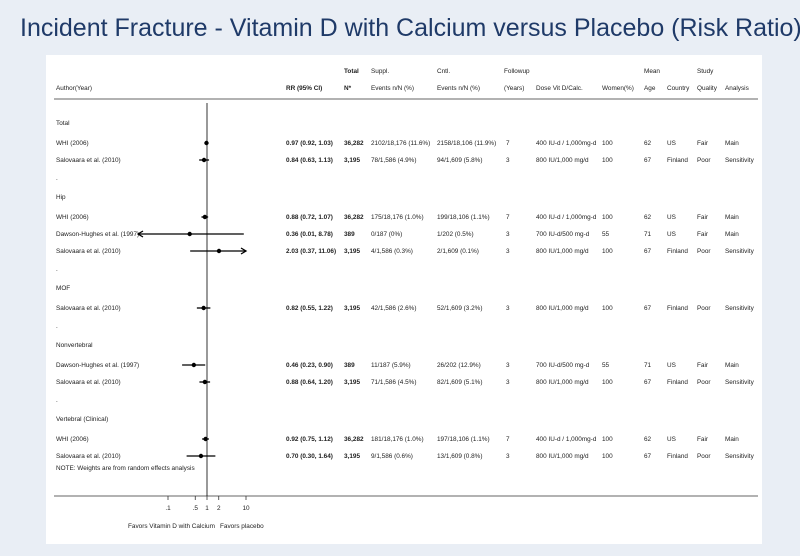 Image resolution: width=800 pixels, height=556 pixels. What do you see at coordinates (400, 143) in the screenshot?
I see `suppl-events: 2102/18,176 (11.6%)` at bounding box center [400, 143].